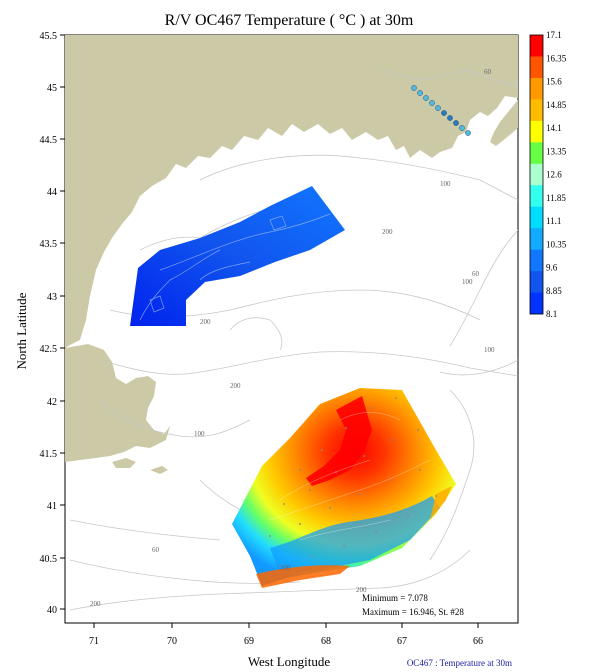  Describe the element at coordinates (286, 635) in the screenshot. I see `x-axis: 71 70 69 68 67 66` at that location.